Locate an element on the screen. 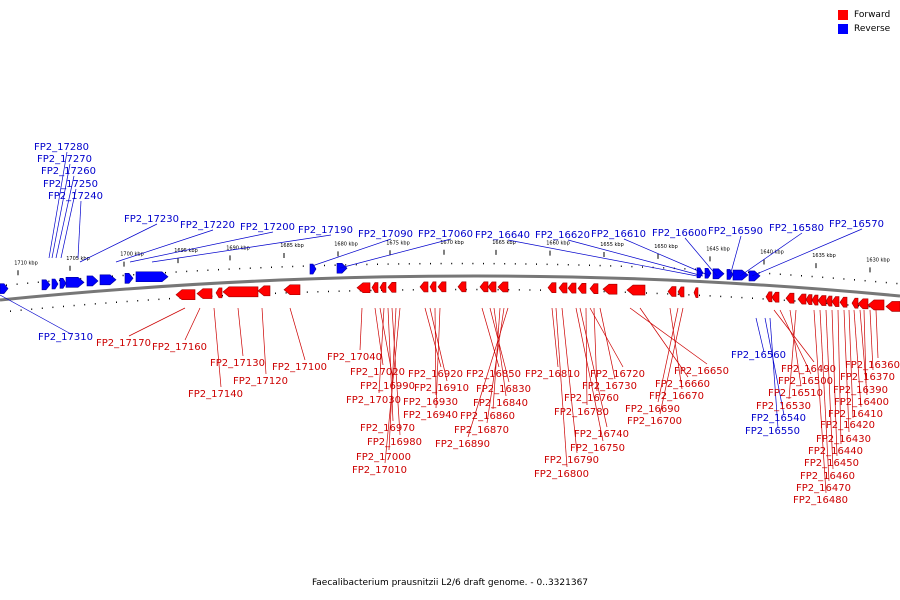 Image resolution: width=900 pixels, height=600 pixels. gene-label: FP2_16430 is located at coordinates (843, 439).